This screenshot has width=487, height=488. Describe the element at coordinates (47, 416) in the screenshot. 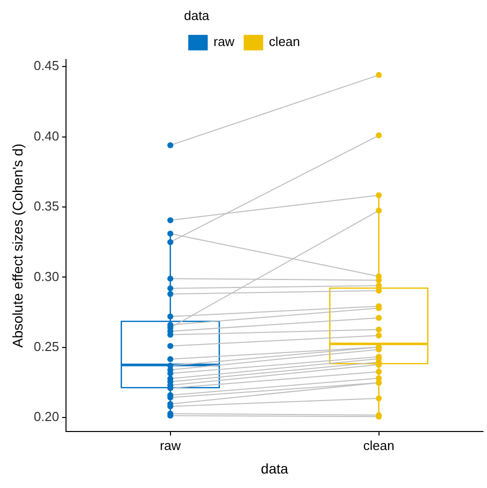

I see `y-tick-label: 0.20` at that location.